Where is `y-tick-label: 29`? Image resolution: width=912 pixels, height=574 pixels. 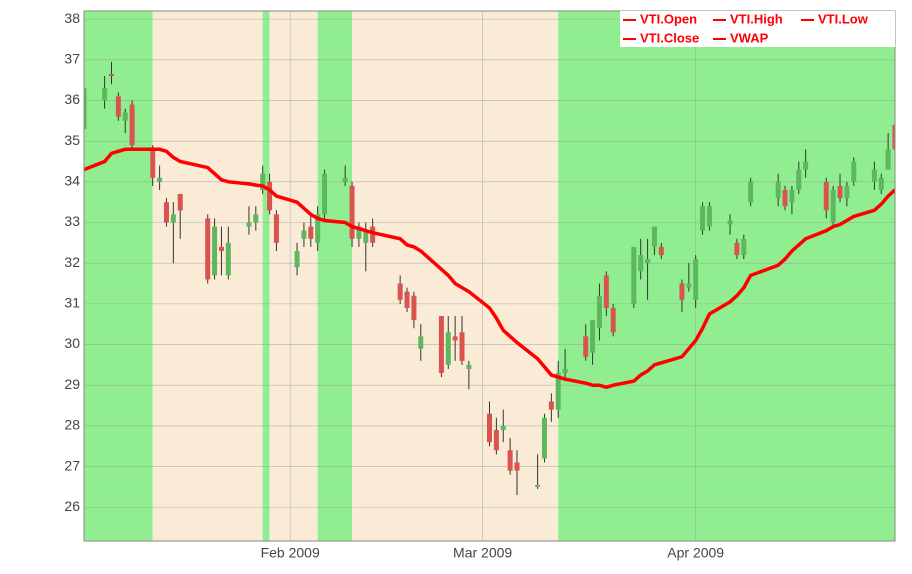 y-tick-label: 29 is located at coordinates (72, 384).